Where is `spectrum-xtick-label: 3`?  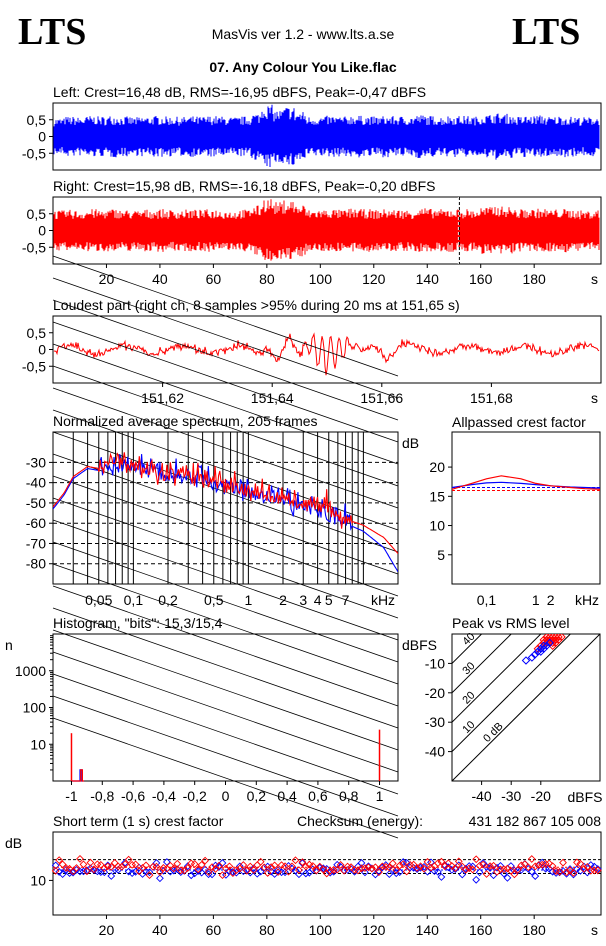
spectrum-xtick-label: 3 is located at coordinates (303, 600).